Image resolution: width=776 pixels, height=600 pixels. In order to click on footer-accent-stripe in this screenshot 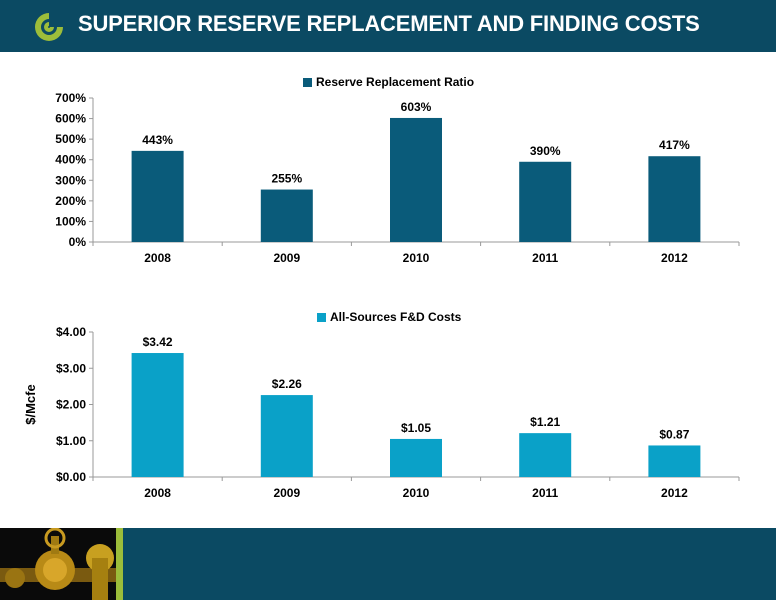, I will do `click(119, 564)`.